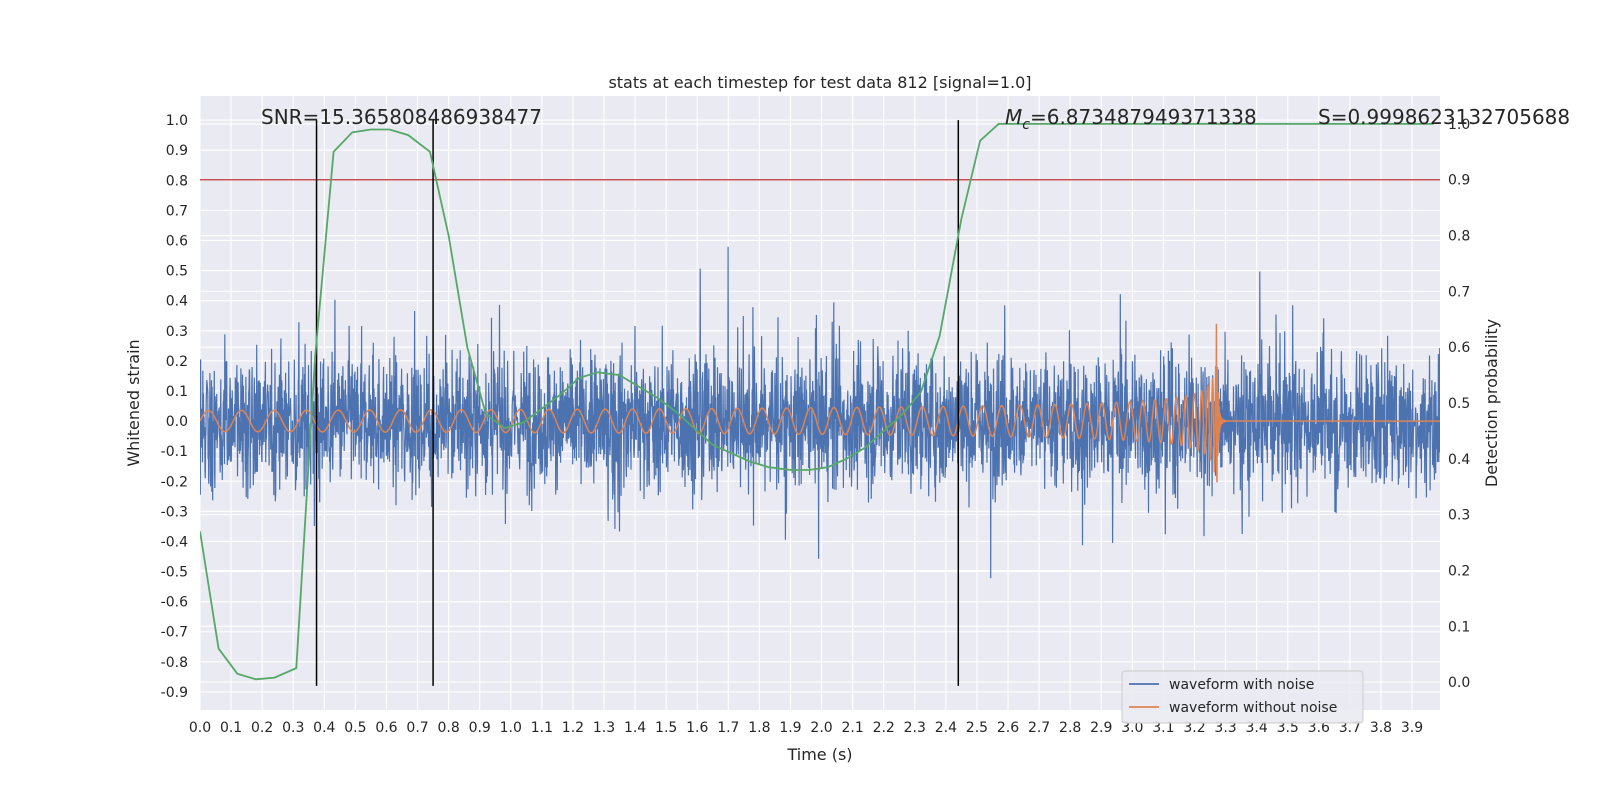 The width and height of the screenshot is (1600, 800). What do you see at coordinates (174, 603) in the screenshot?
I see `y-tick-label: -0.6` at bounding box center [174, 603].